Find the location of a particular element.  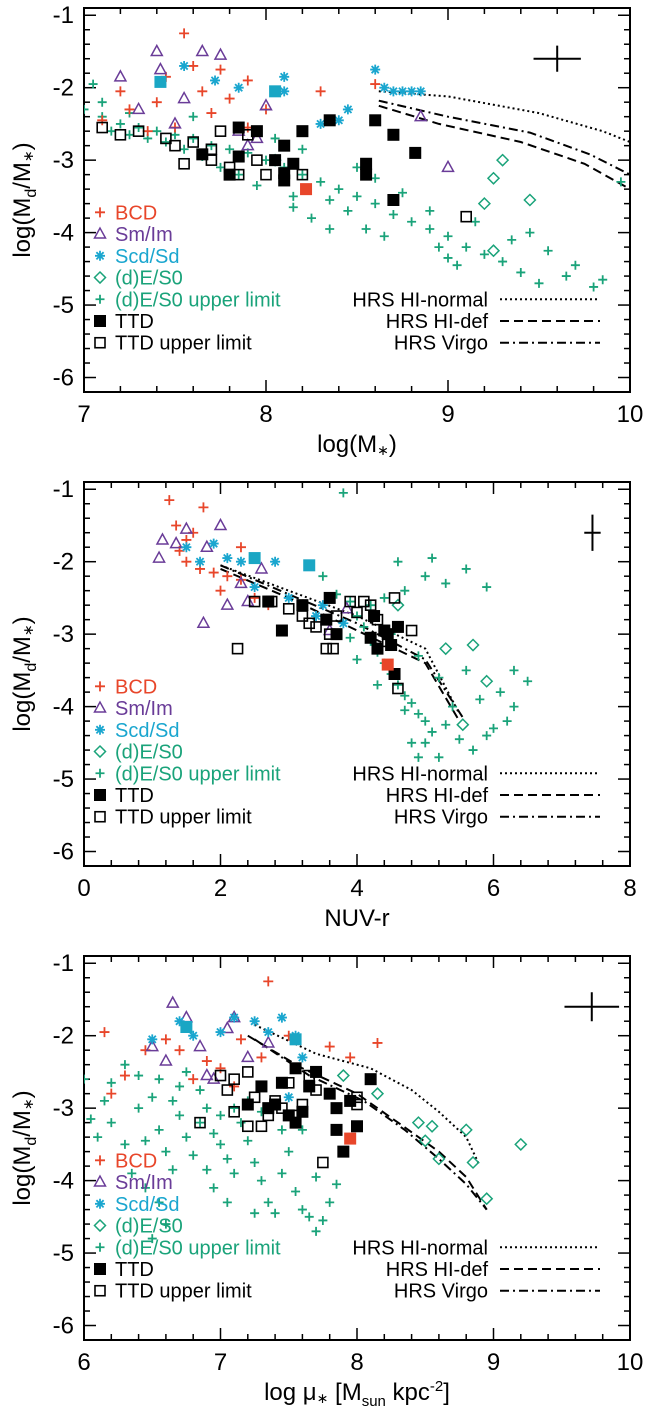

y-axis-label: log(Md/M∗) is located at coordinates (24, 673).